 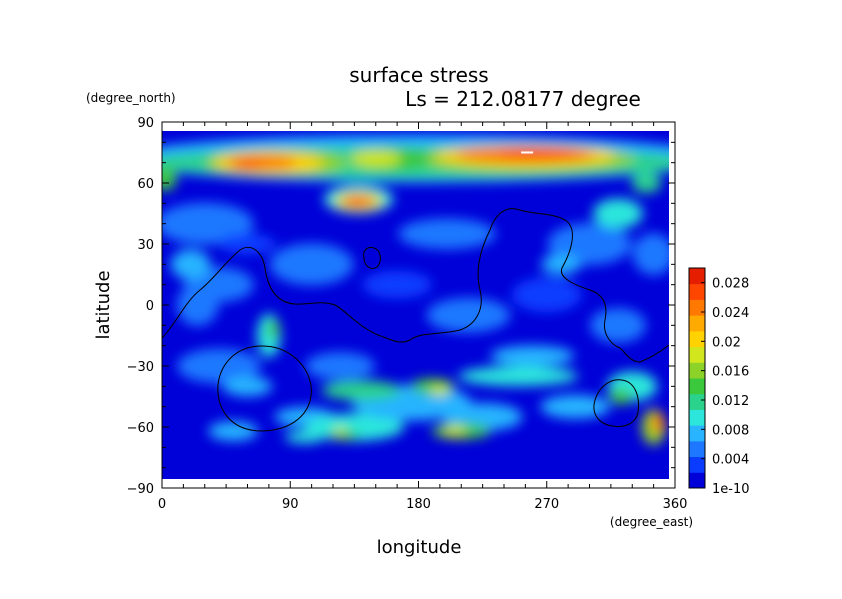 I want to click on y-tick-label: 0, so click(x=150, y=306).